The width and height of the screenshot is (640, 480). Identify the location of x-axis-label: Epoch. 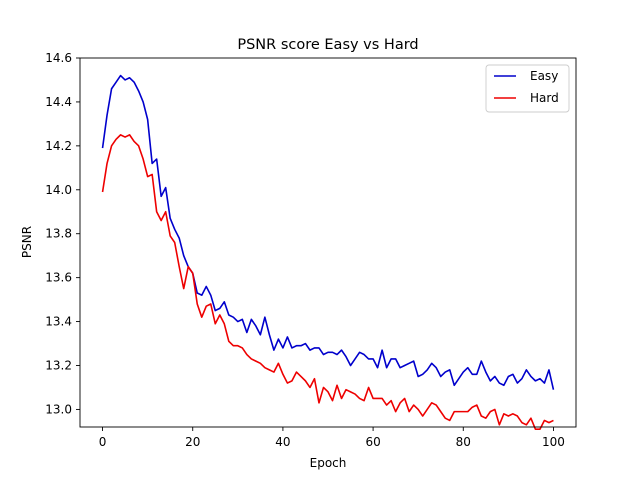
(328, 463).